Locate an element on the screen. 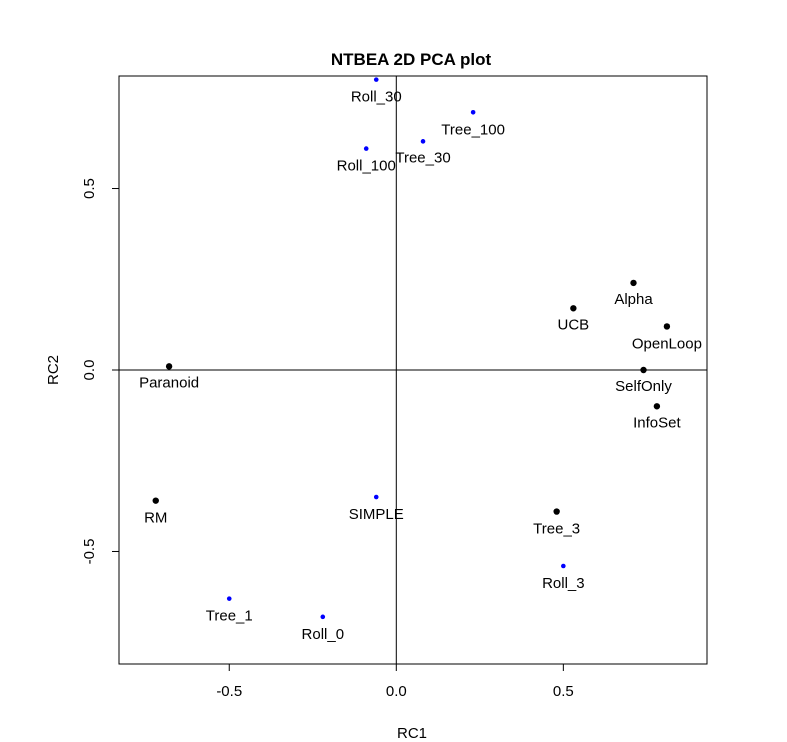  data-label: Tree_30 is located at coordinates (422, 157).